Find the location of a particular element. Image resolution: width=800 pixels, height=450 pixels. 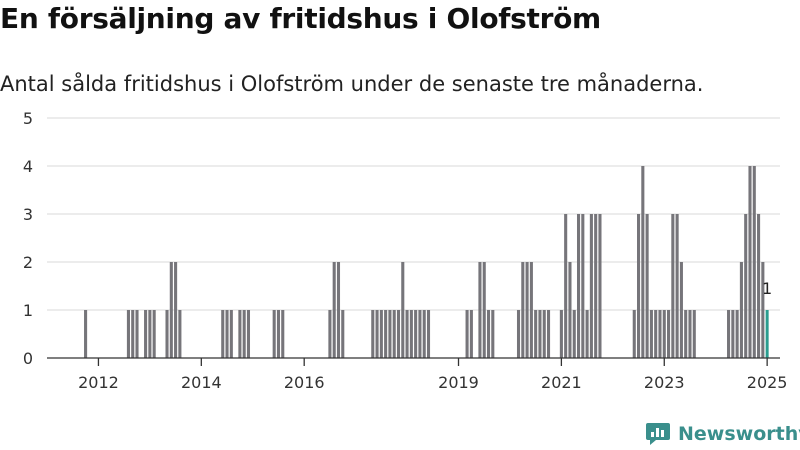

y-tick-label: 5 is located at coordinates (28, 118).